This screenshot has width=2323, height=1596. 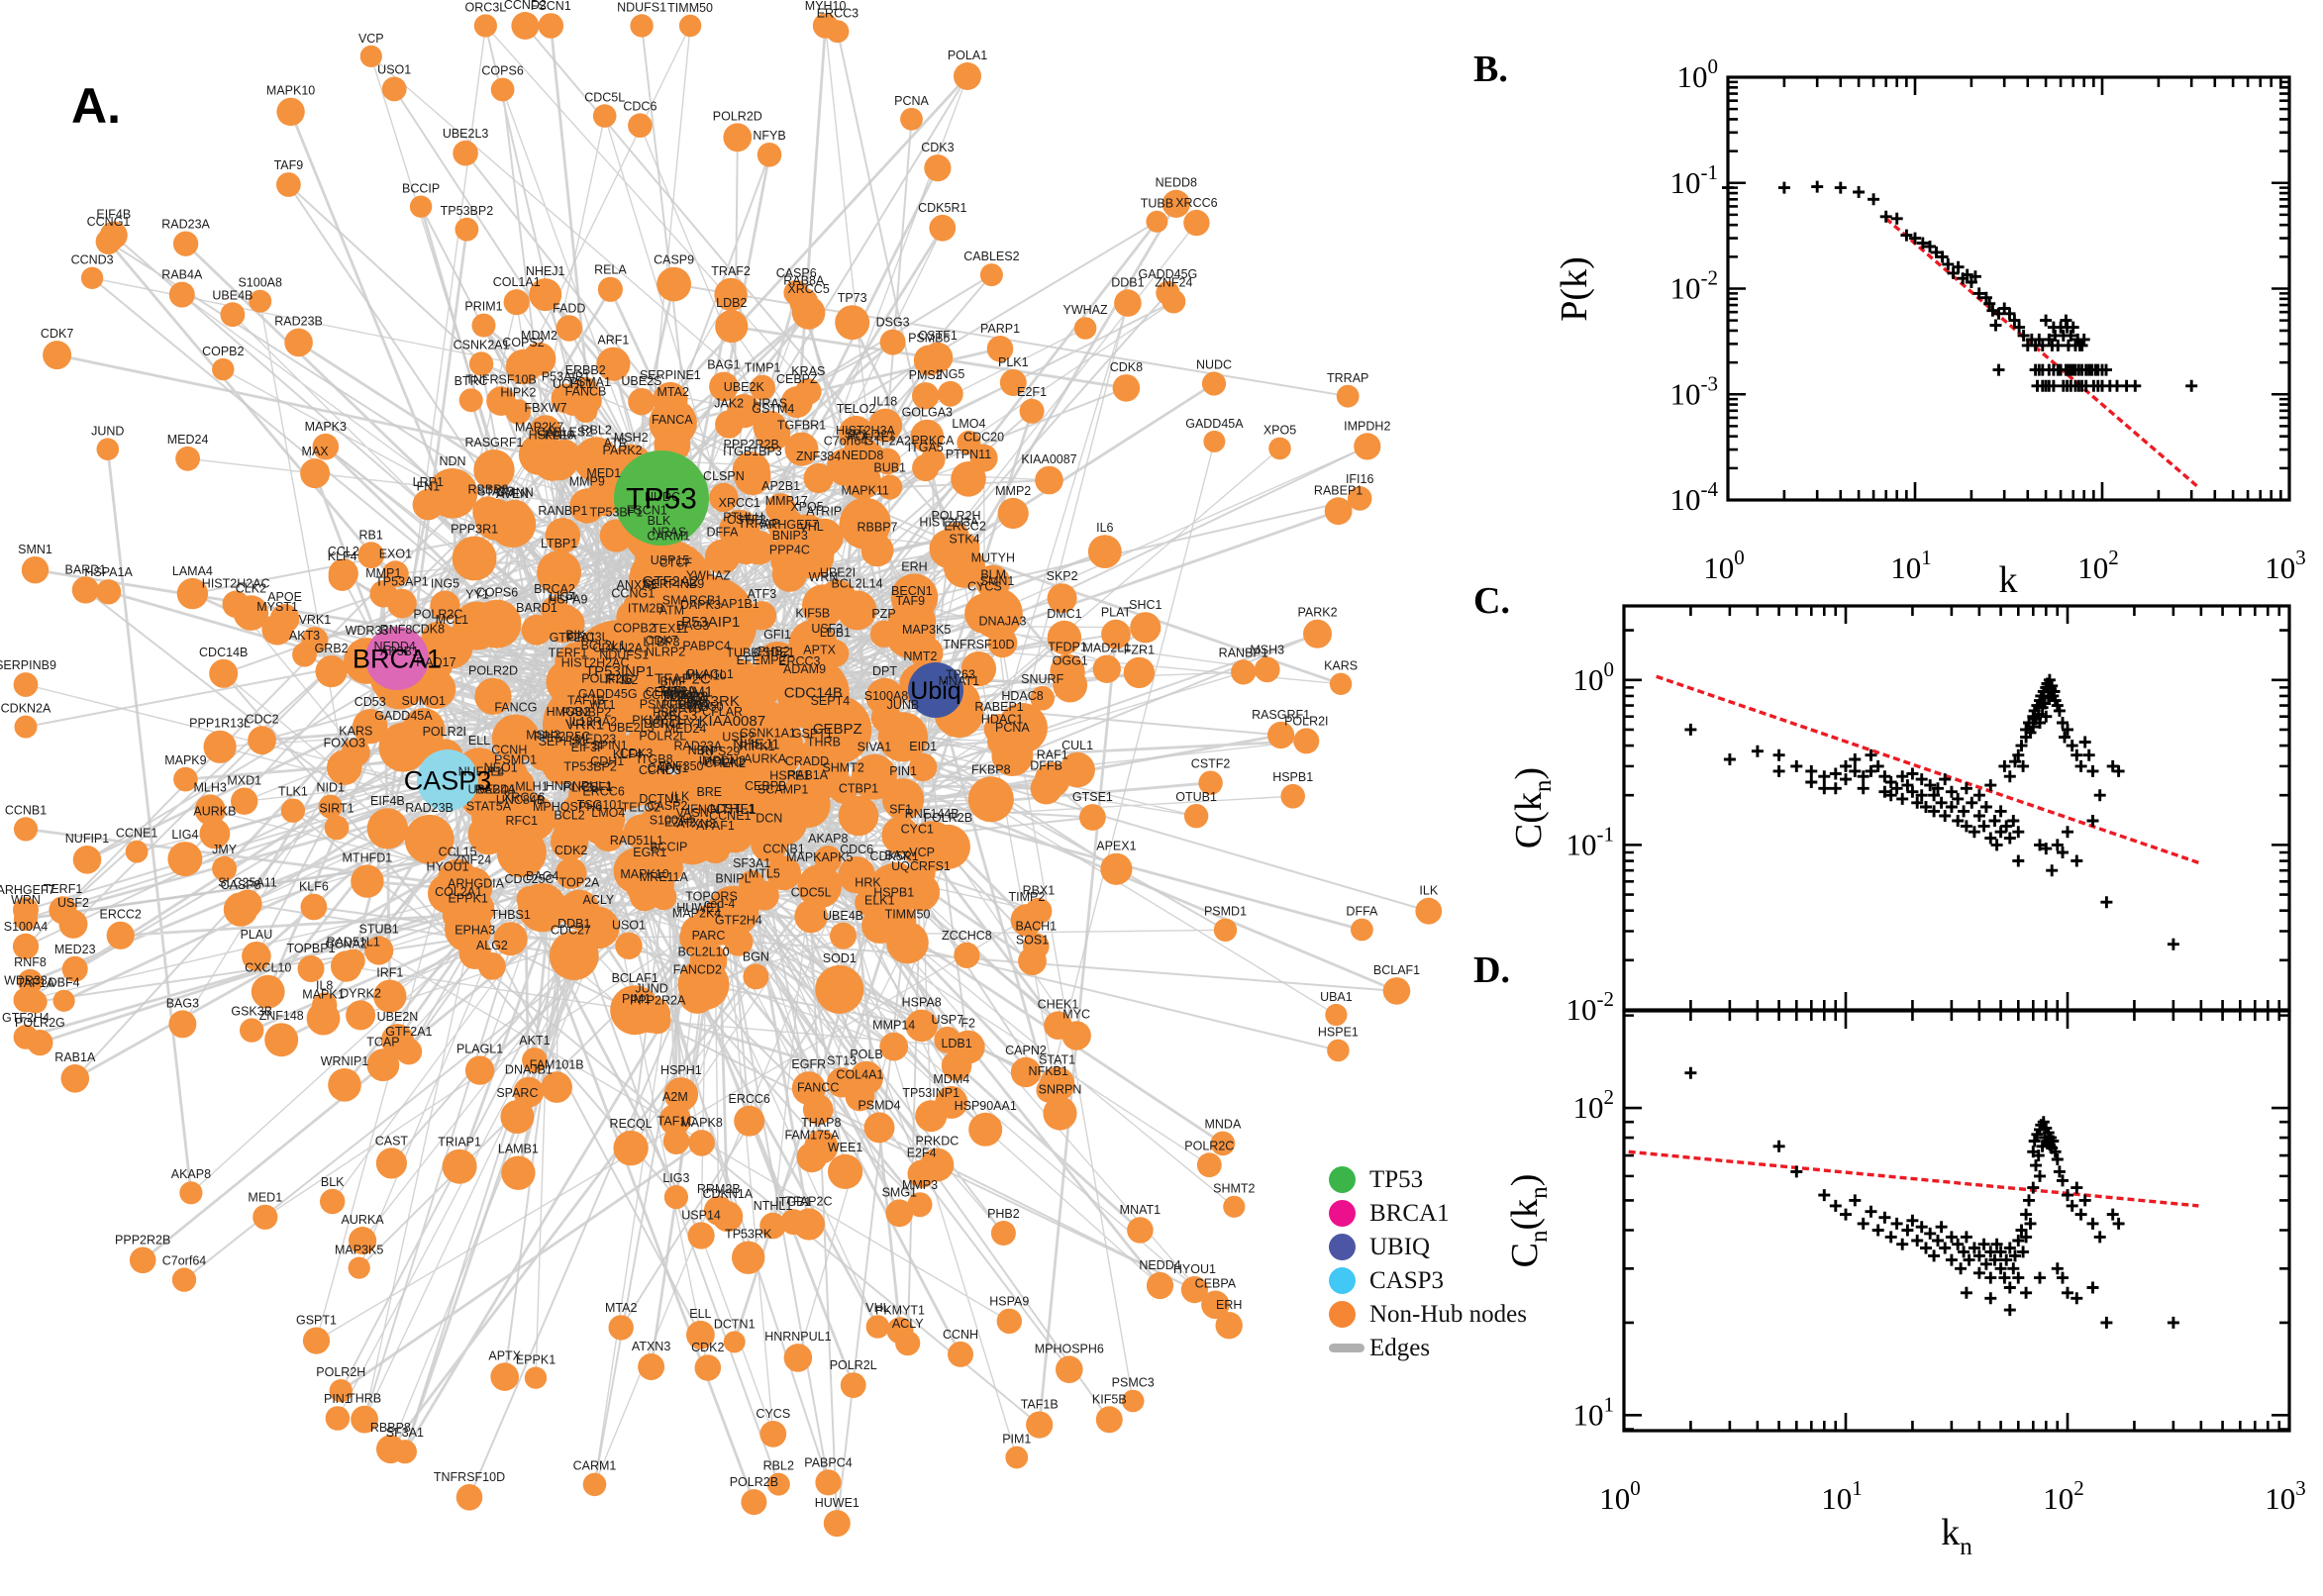 What do you see at coordinates (590, 382) in the screenshot?
I see `network-node-label: PSMA1` at bounding box center [590, 382].